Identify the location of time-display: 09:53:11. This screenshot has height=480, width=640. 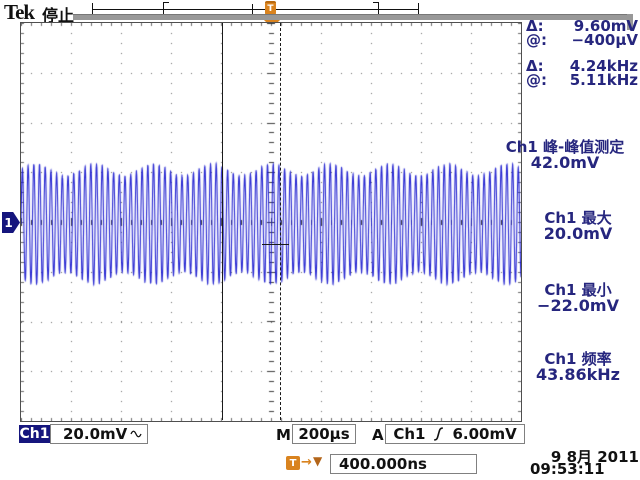
(567, 469).